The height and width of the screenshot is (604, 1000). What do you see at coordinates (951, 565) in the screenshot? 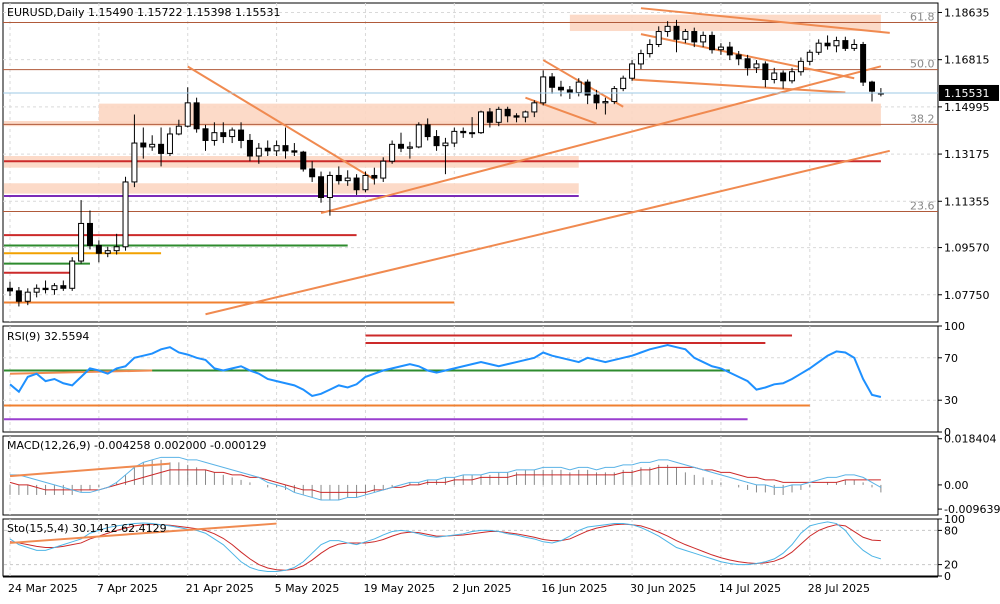
I see `sto-tick-label: 20` at bounding box center [951, 565].